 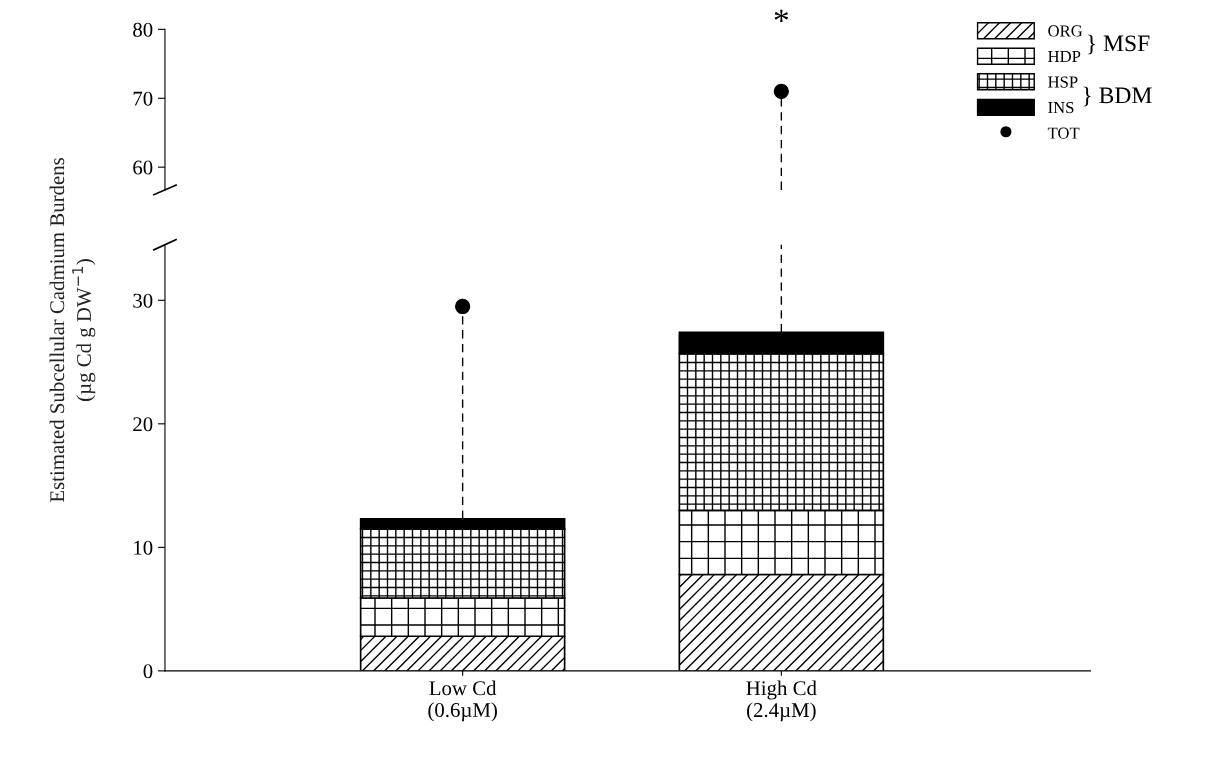 What do you see at coordinates (143, 424) in the screenshot?
I see `y-tick-label: 20` at bounding box center [143, 424].